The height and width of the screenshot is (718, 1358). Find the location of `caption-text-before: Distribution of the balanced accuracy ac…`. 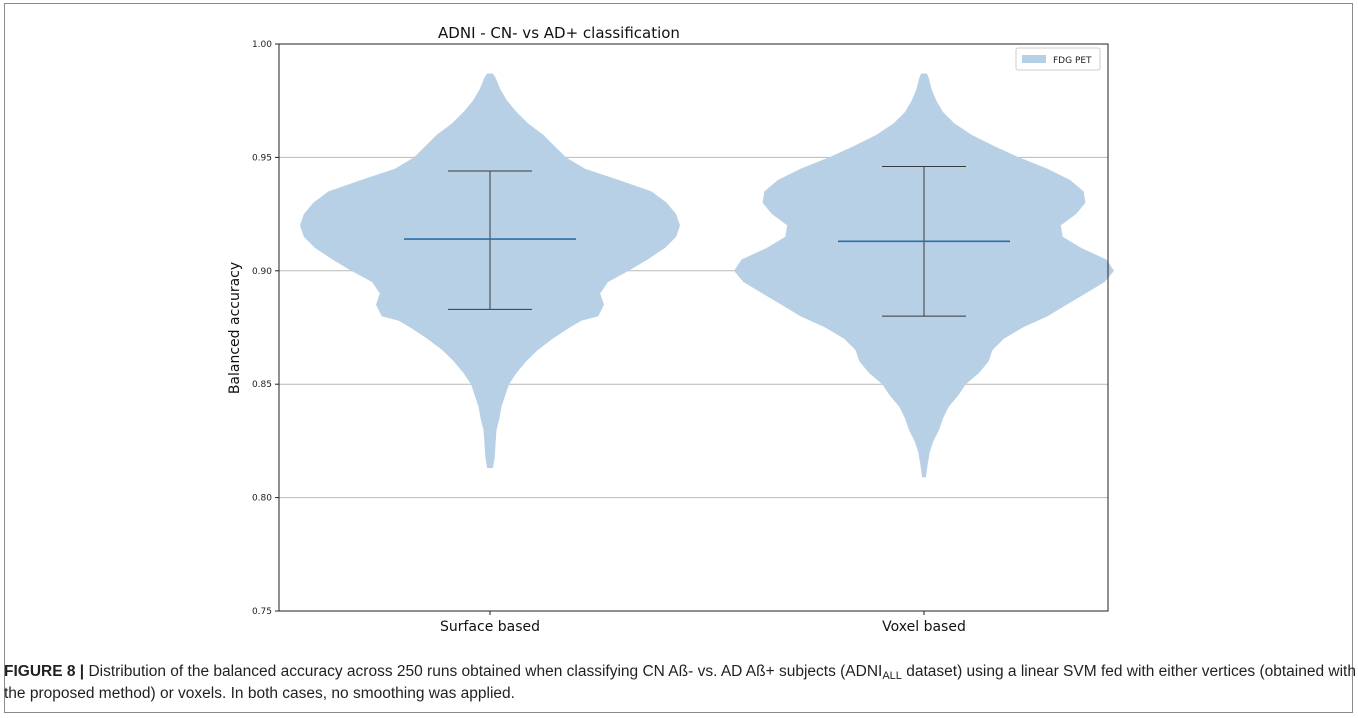

caption-text-before: Distribution of the balanced accuracy ac… is located at coordinates (483, 671).